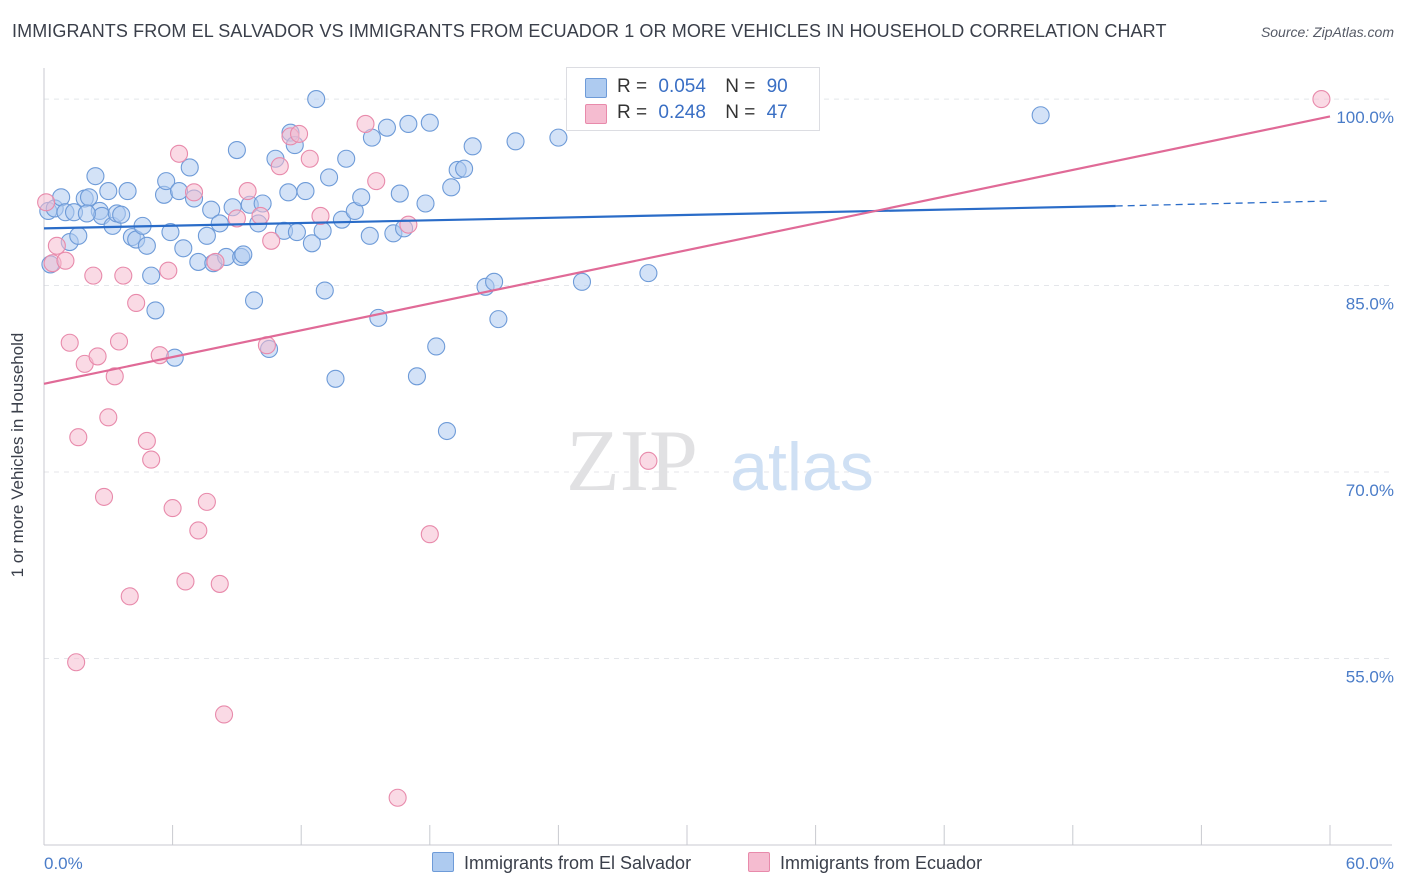  Describe the element at coordinates (632, 461) in the screenshot. I see `watermark-zip: ZIP` at that location.